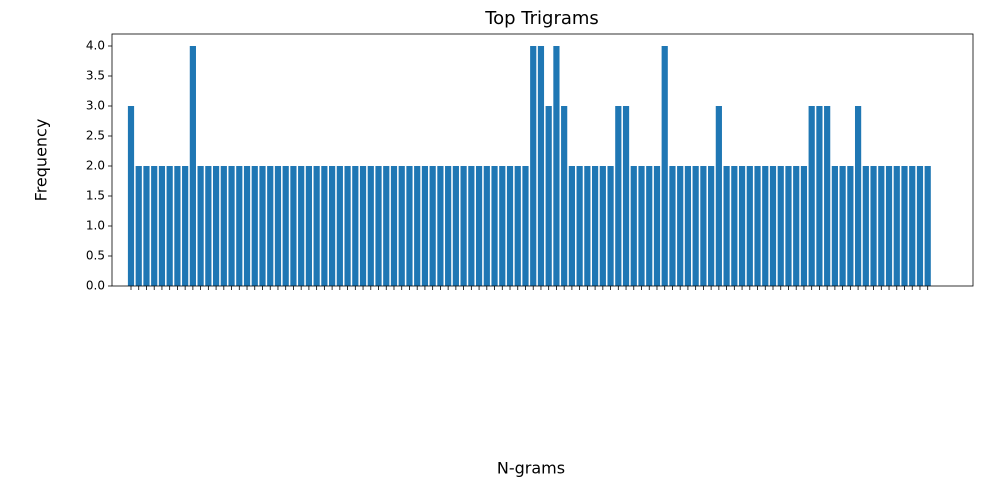  What do you see at coordinates (95, 226) in the screenshot?
I see `y-tick-label: 1.0` at bounding box center [95, 226].